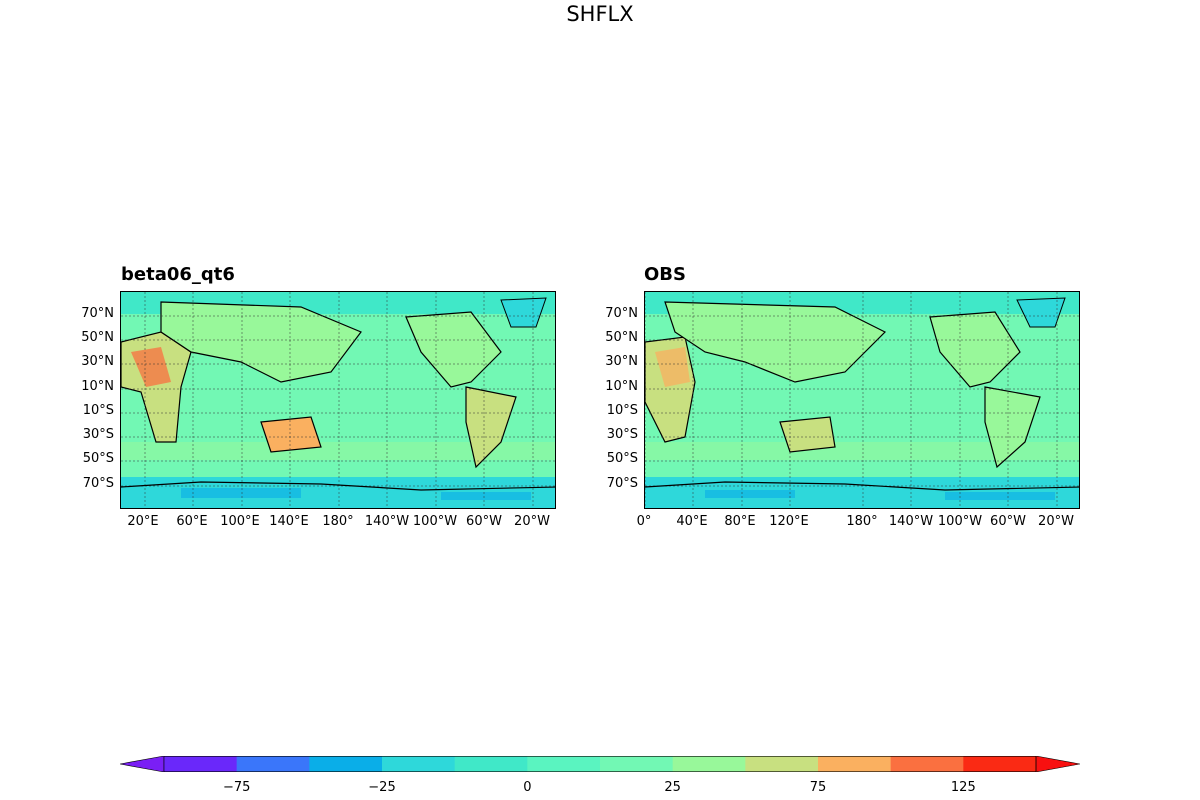 This screenshot has width=1200, height=800. What do you see at coordinates (789, 521) in the screenshot?
I see `x-tick-label: 120°E` at bounding box center [789, 521].